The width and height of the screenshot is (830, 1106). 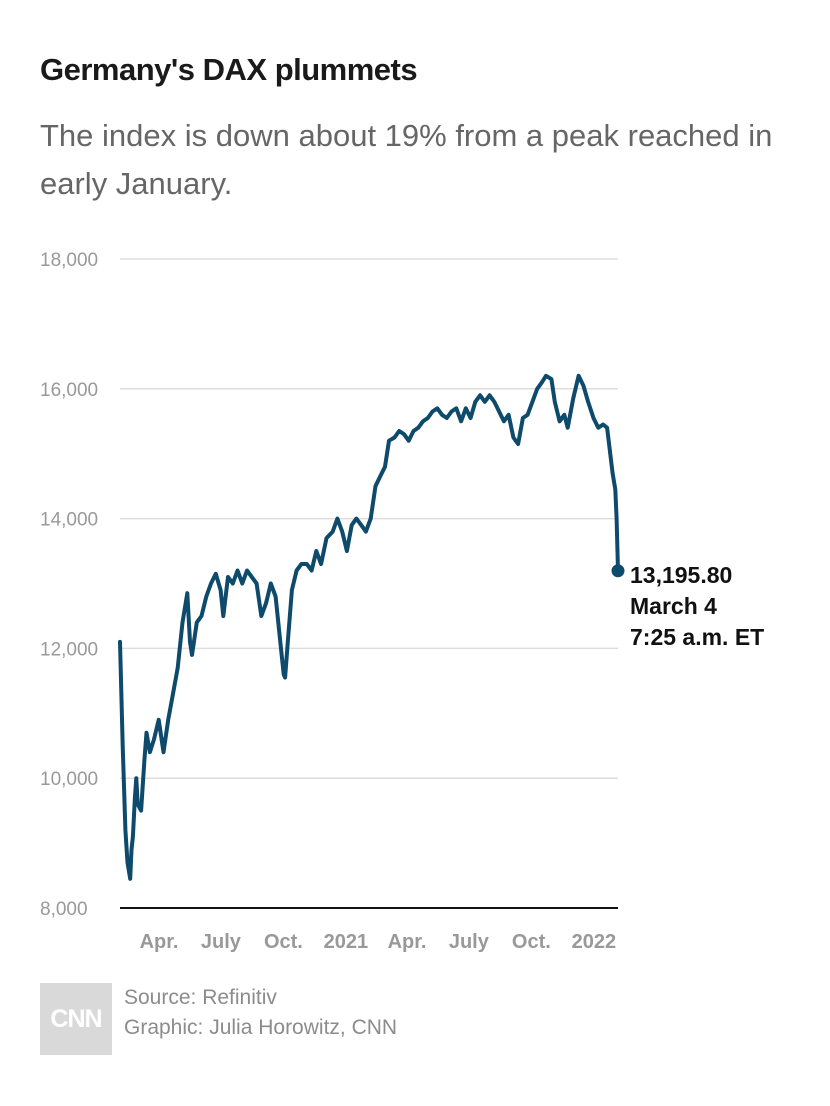 What do you see at coordinates (378, 942) in the screenshot?
I see `x-axis-ticks: Apr. July Oct. 2021 Apr. July Oct. 2022` at bounding box center [378, 942].